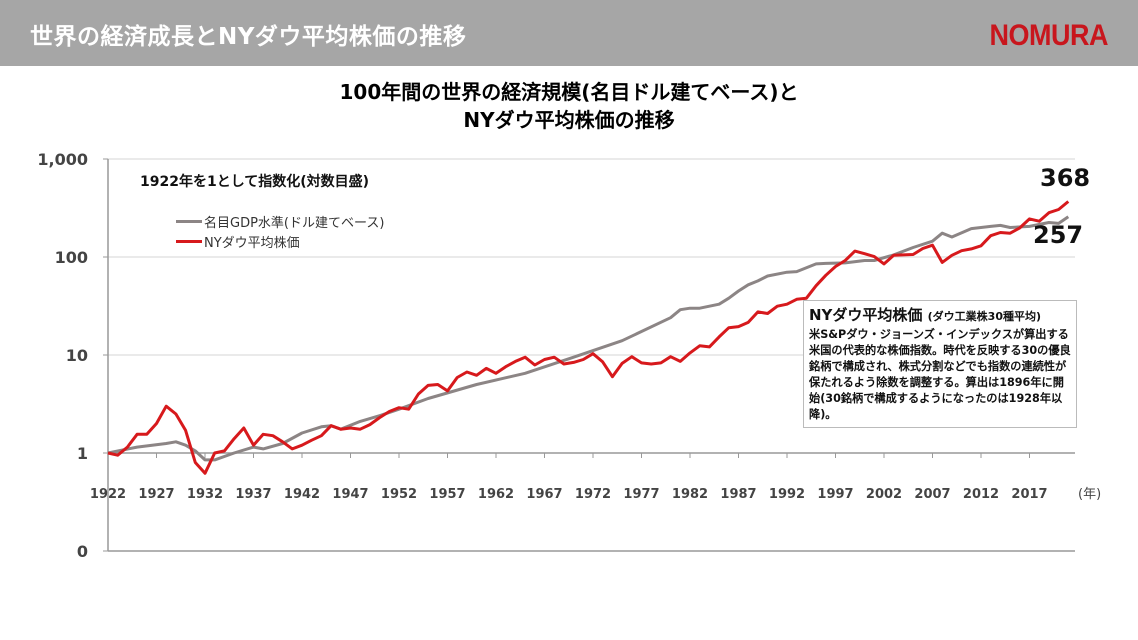  Describe the element at coordinates (690, 494) in the screenshot. I see `x-tick-label: 1982` at that location.